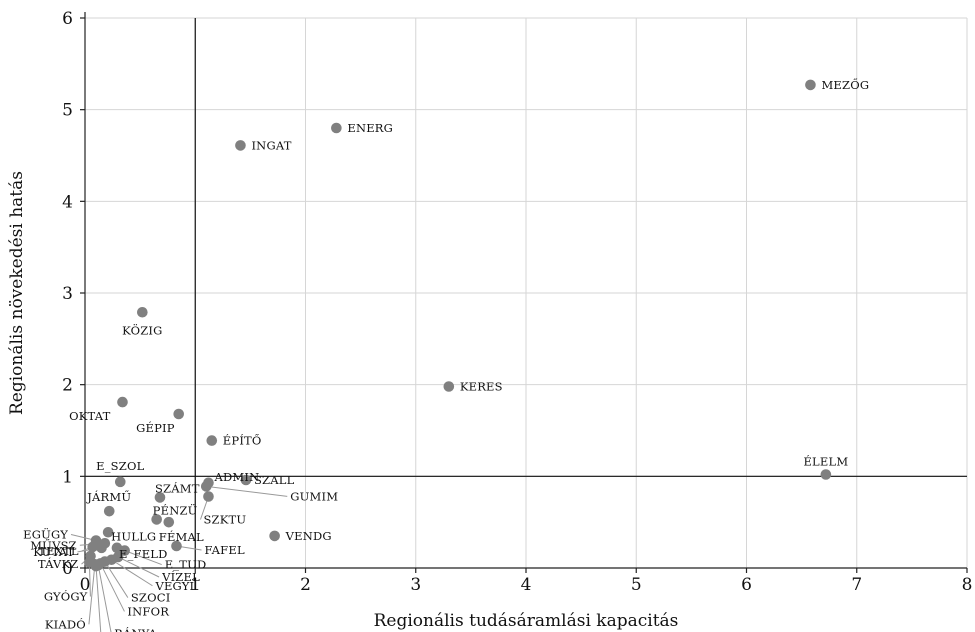  I want to click on x-tick-label: 4, so click(526, 585).